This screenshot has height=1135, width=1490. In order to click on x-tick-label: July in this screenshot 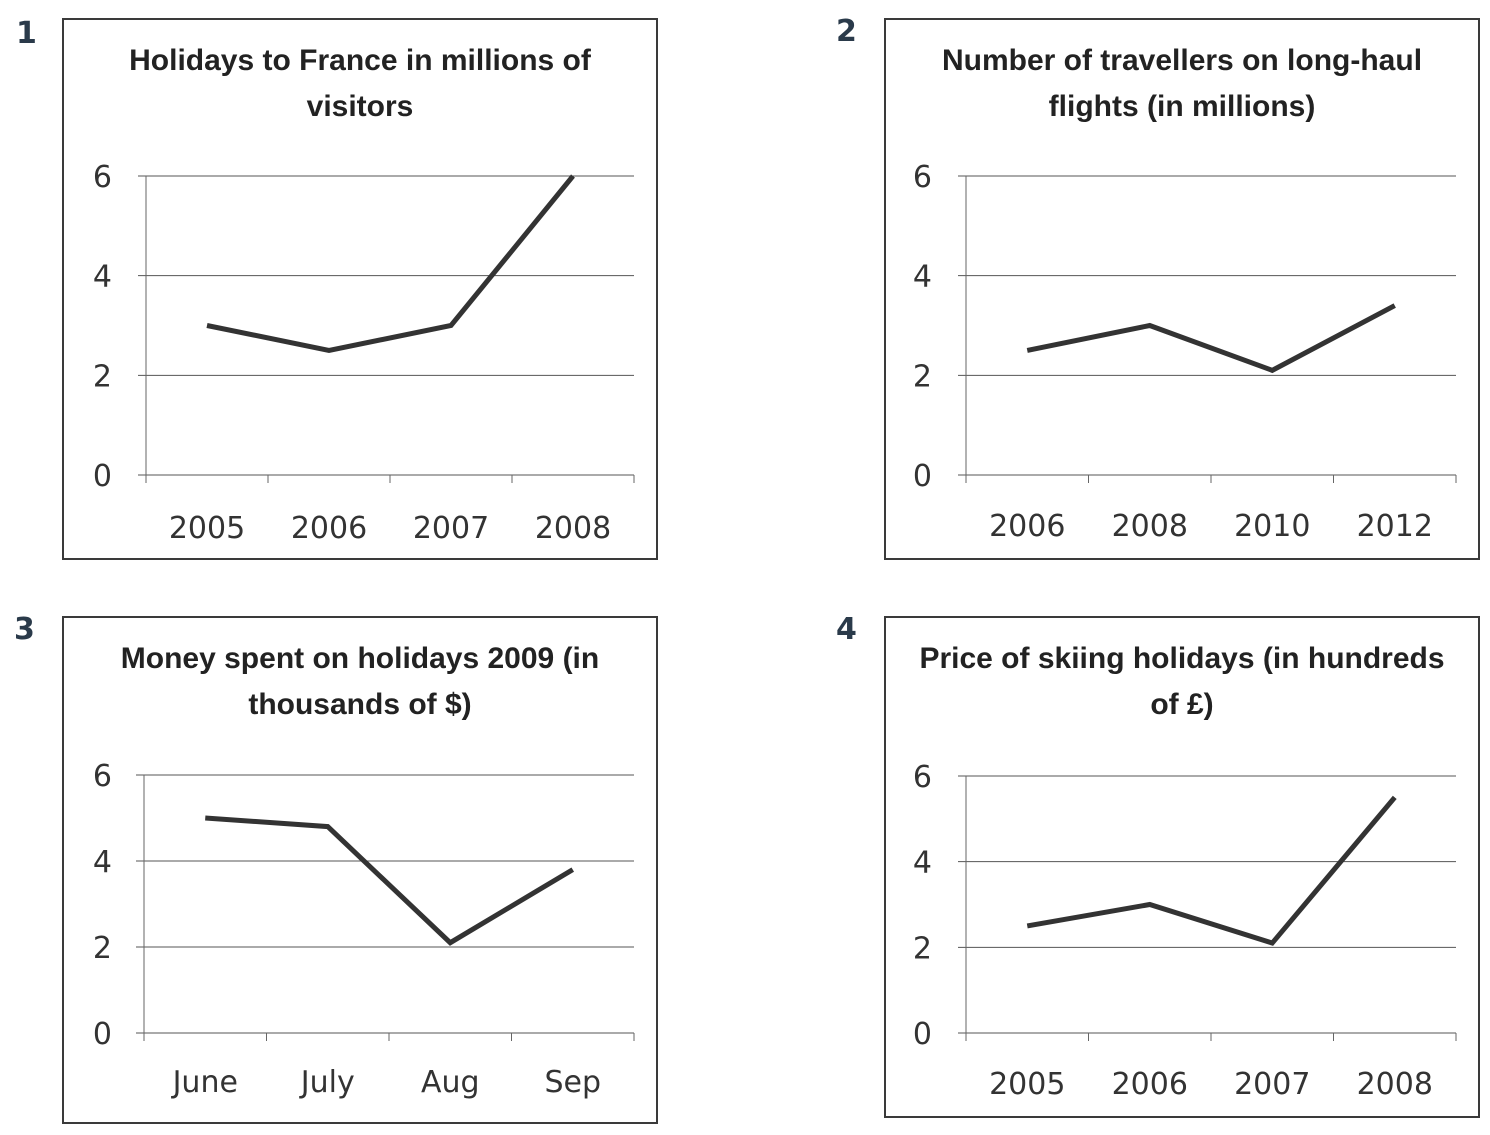, I will do `click(327, 1082)`.